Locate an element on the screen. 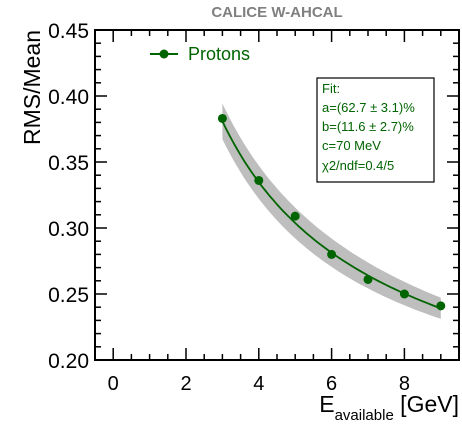 The width and height of the screenshot is (462, 427). fit-info-line: Fit: is located at coordinates (331, 88).